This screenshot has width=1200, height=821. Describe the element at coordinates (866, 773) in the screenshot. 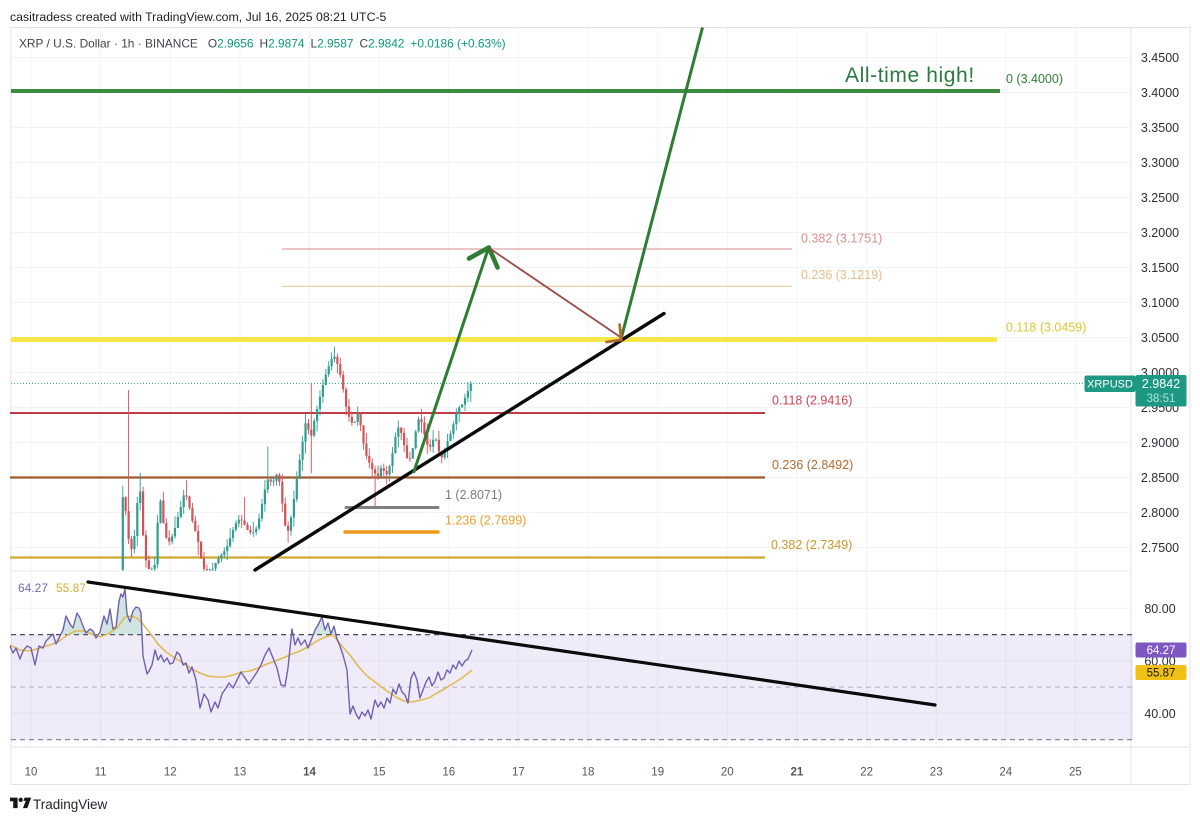

I see `svg-text: 22` at that location.